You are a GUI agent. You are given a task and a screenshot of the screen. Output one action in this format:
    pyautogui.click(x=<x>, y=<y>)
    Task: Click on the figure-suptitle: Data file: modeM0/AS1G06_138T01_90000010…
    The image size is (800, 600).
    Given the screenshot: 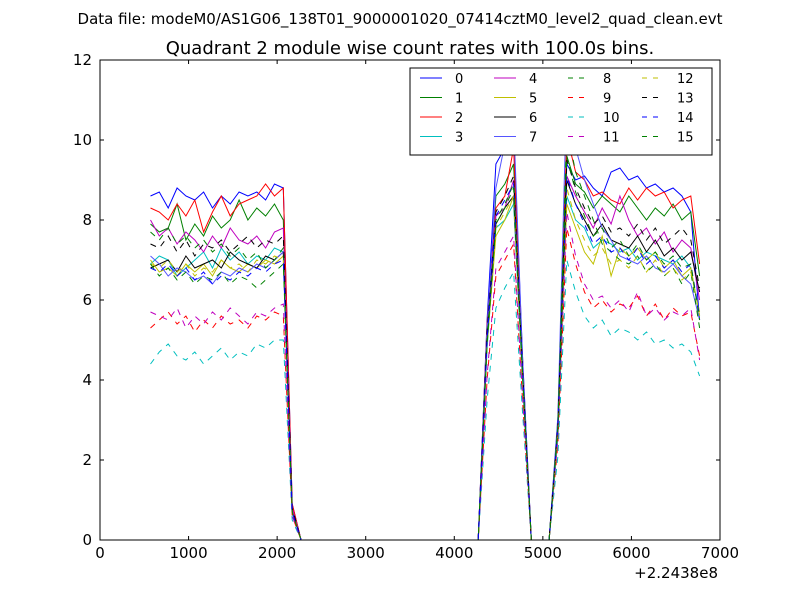 What is the action you would take?
    pyautogui.click(x=400, y=19)
    